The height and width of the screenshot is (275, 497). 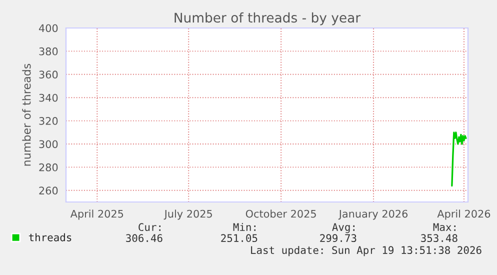 What do you see at coordinates (188, 215) in the screenshot?
I see `x-tick-label: July 2025` at bounding box center [188, 215].